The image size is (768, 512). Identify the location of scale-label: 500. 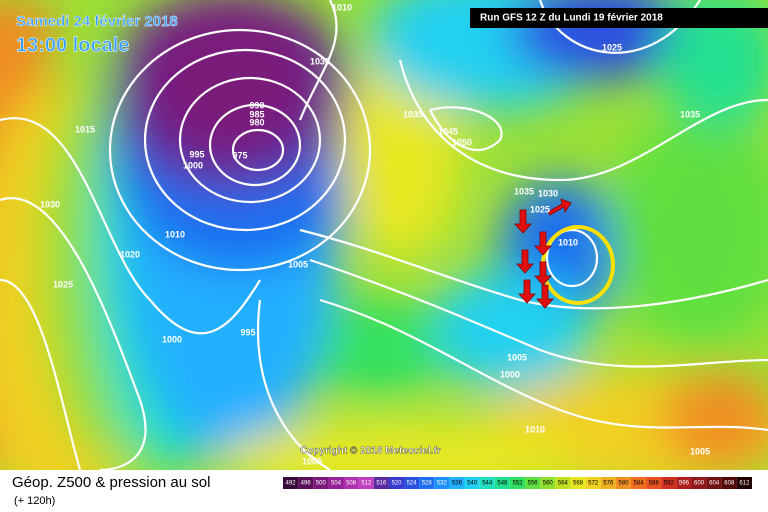
(321, 484).